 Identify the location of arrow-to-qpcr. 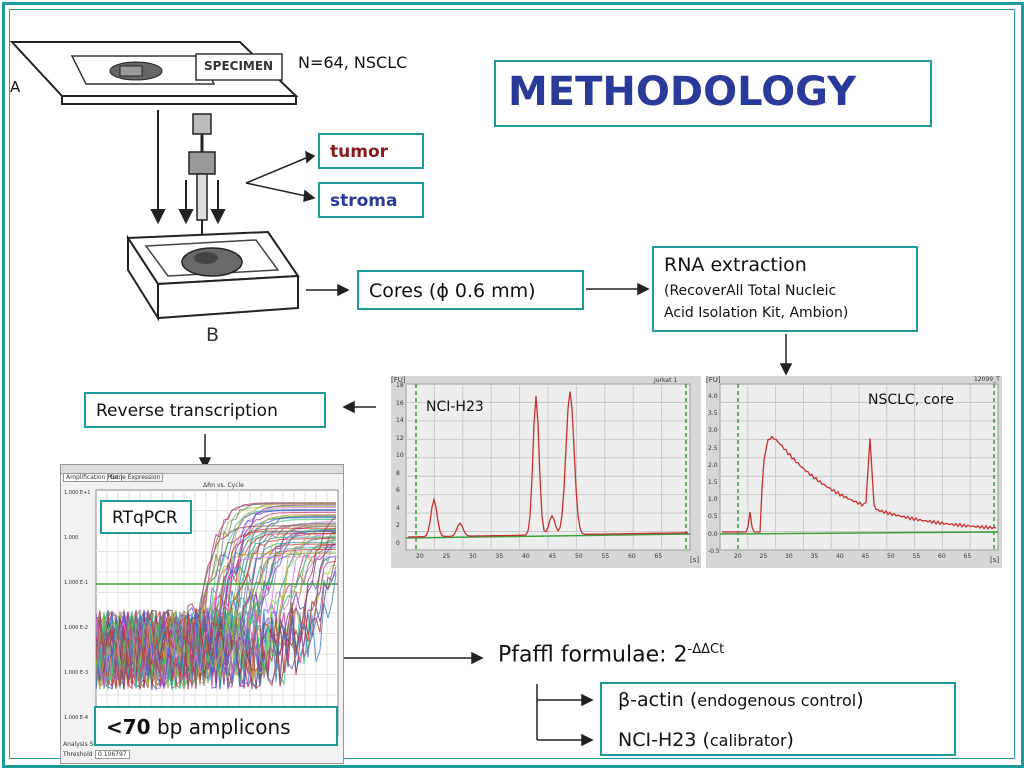
(205, 452).